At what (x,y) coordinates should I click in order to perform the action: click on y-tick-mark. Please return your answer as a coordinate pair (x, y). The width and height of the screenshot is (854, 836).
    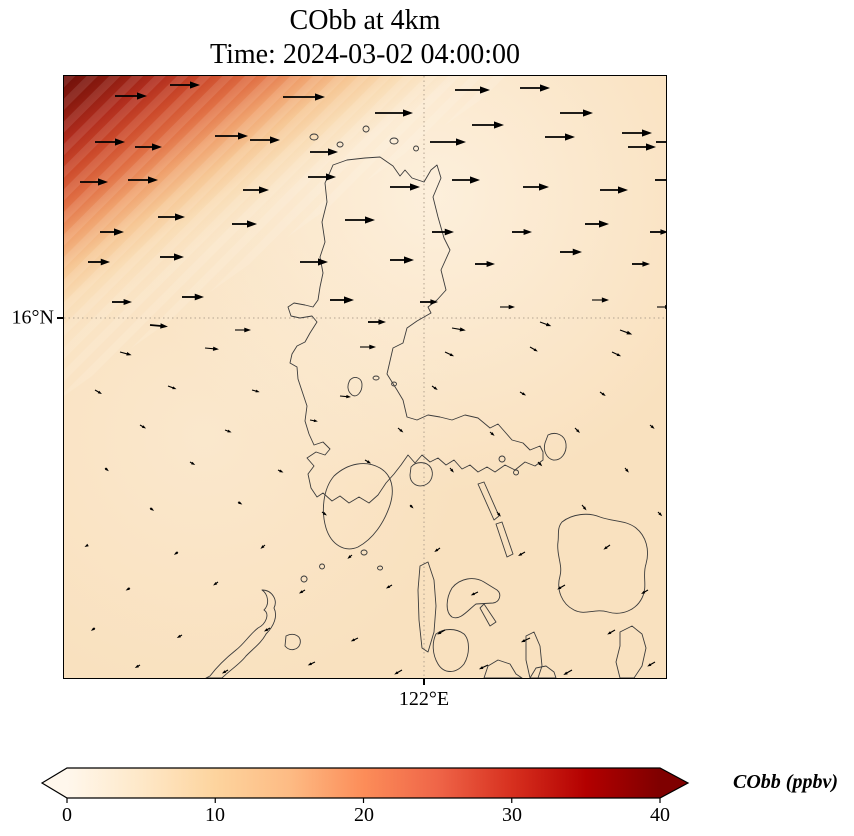
    Looking at the image, I should click on (60, 318).